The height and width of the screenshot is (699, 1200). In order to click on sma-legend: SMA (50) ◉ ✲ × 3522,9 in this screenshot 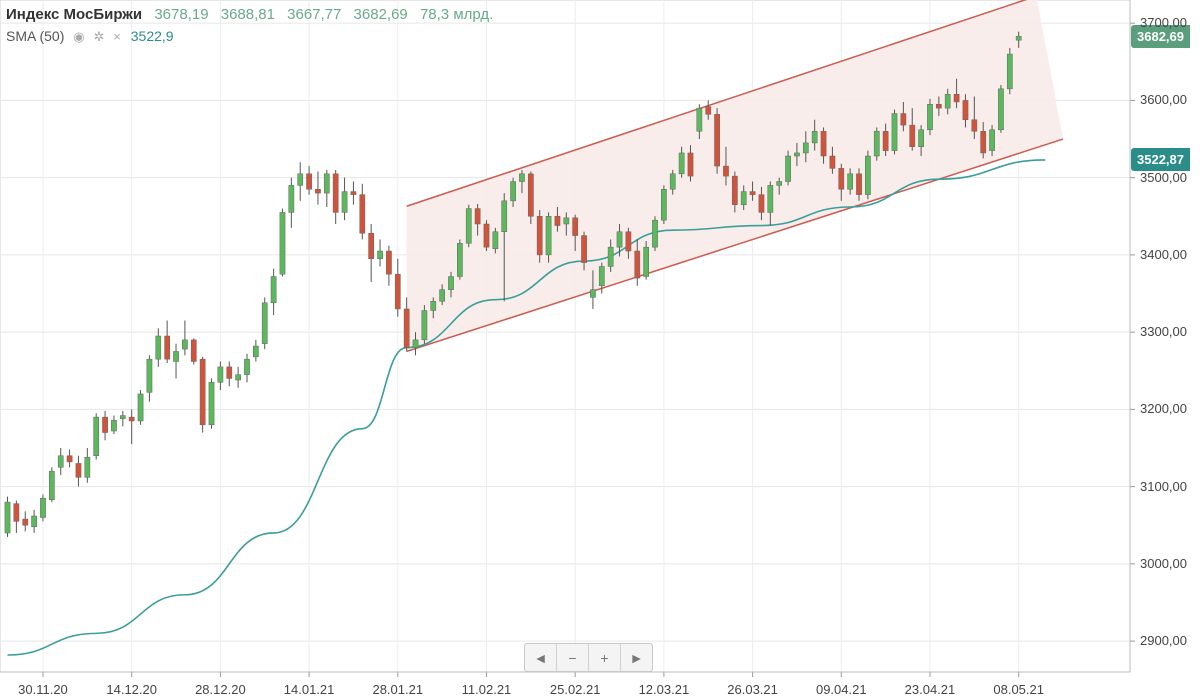, I will do `click(90, 36)`.